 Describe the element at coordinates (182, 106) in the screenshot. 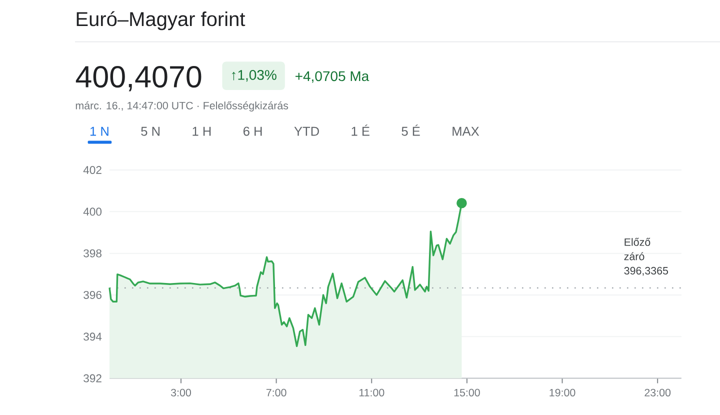

I see `chart-subtitle: márc. 16., 14:47:00 UTC · Felelősségkizárás` at that location.